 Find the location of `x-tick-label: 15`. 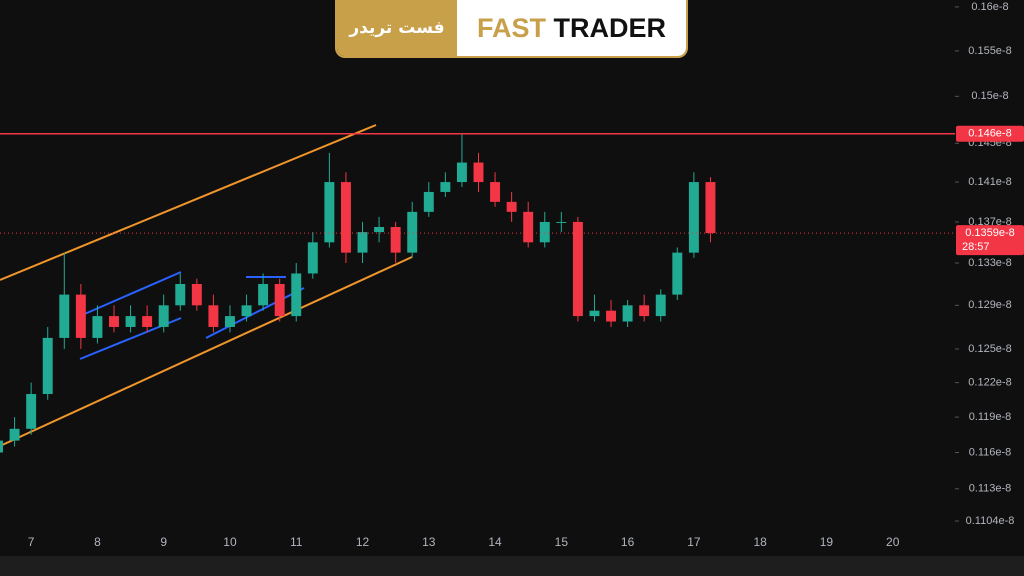

x-tick-label: 15 is located at coordinates (562, 542).